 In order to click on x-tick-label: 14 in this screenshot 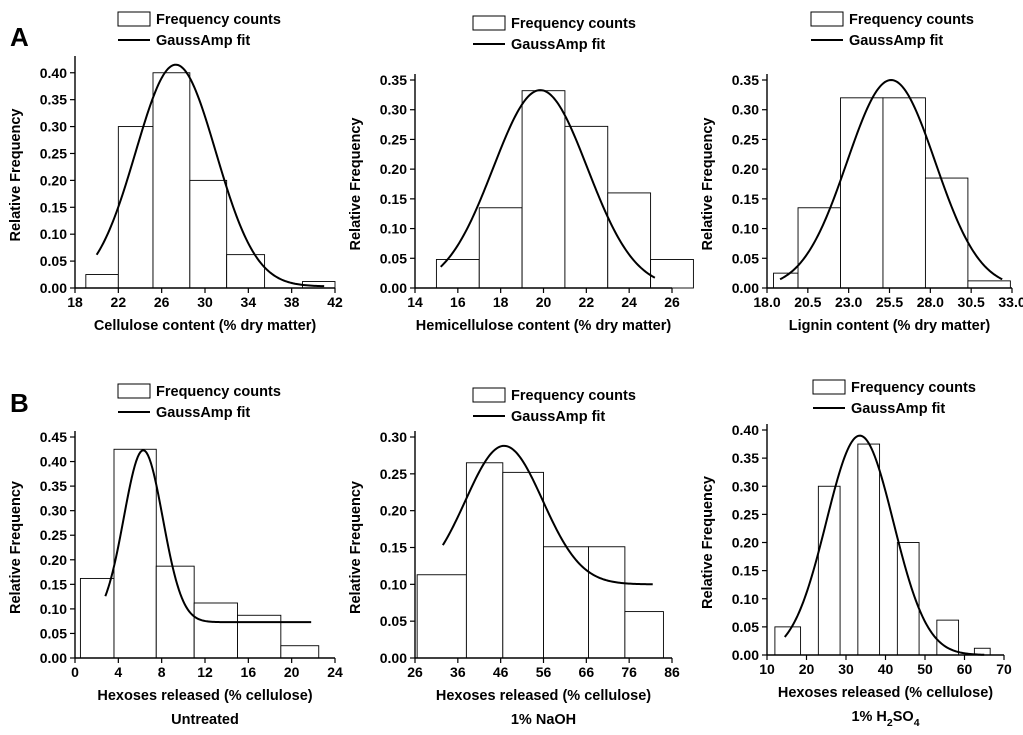, I will do `click(415, 302)`.